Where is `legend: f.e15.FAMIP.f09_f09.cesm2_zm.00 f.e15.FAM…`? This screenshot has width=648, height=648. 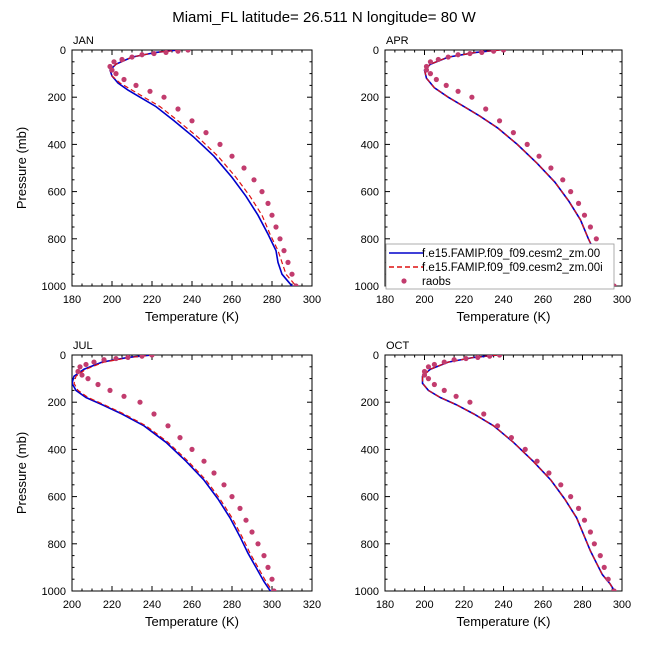 legend: f.e15.FAMIP.f09_f09.cesm2_zm.00 f.e15.FAM… is located at coordinates (500, 266).